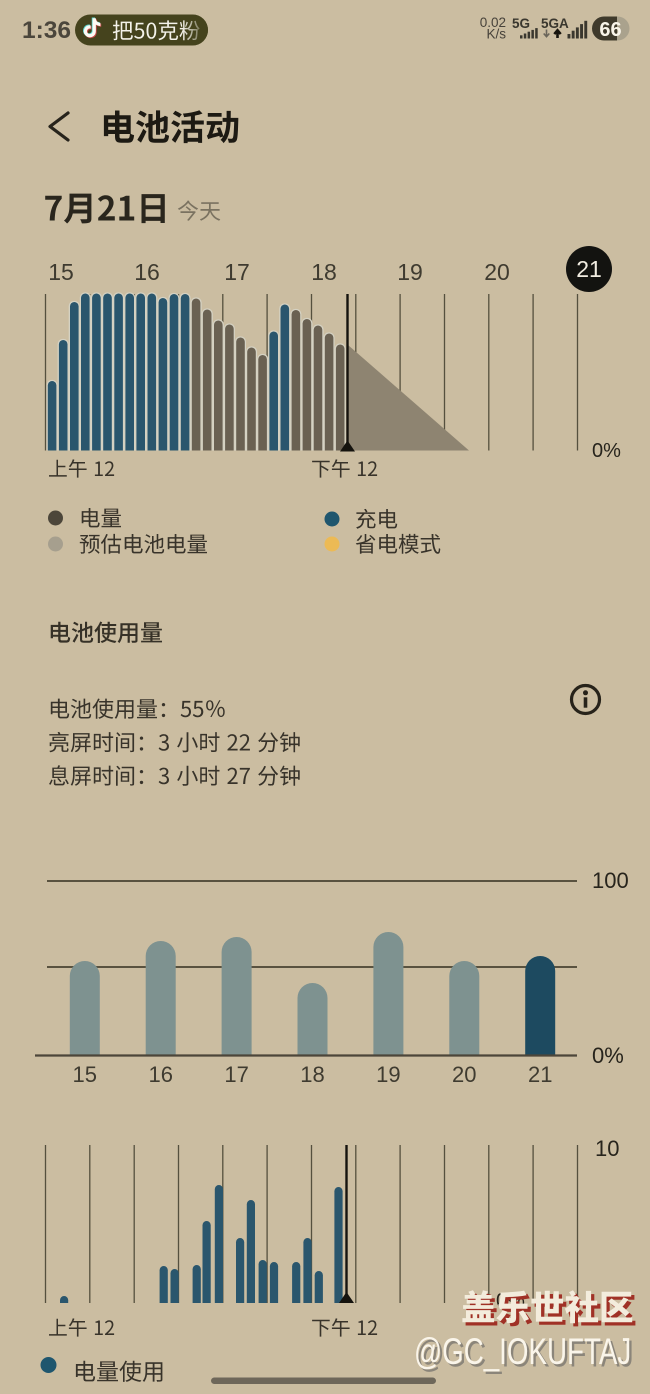 The width and height of the screenshot is (650, 1394). I want to click on svg-text: 100, so click(610, 880).